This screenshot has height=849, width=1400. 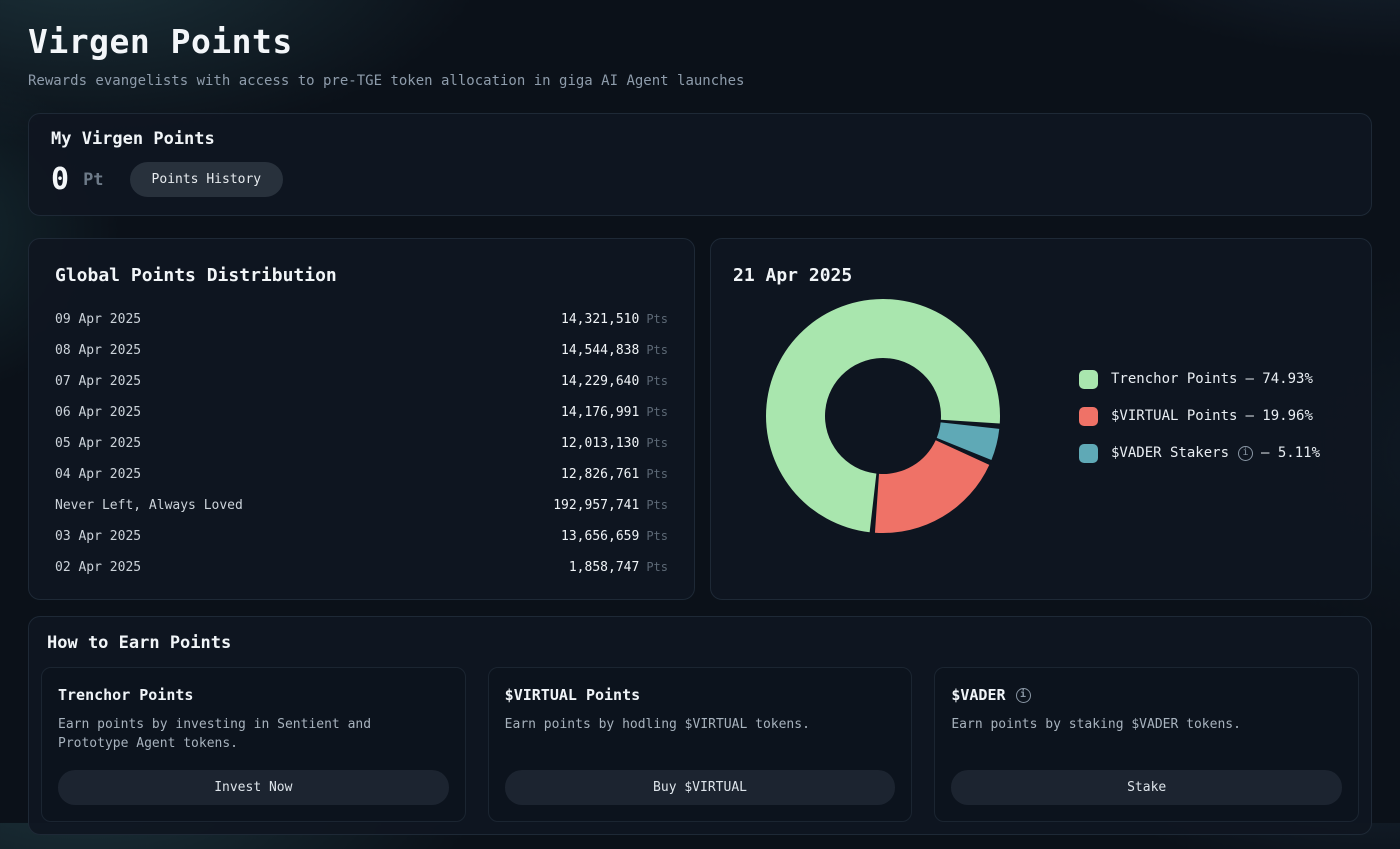 What do you see at coordinates (968, 441) in the screenshot?
I see `donut-slice-vader-stakers` at bounding box center [968, 441].